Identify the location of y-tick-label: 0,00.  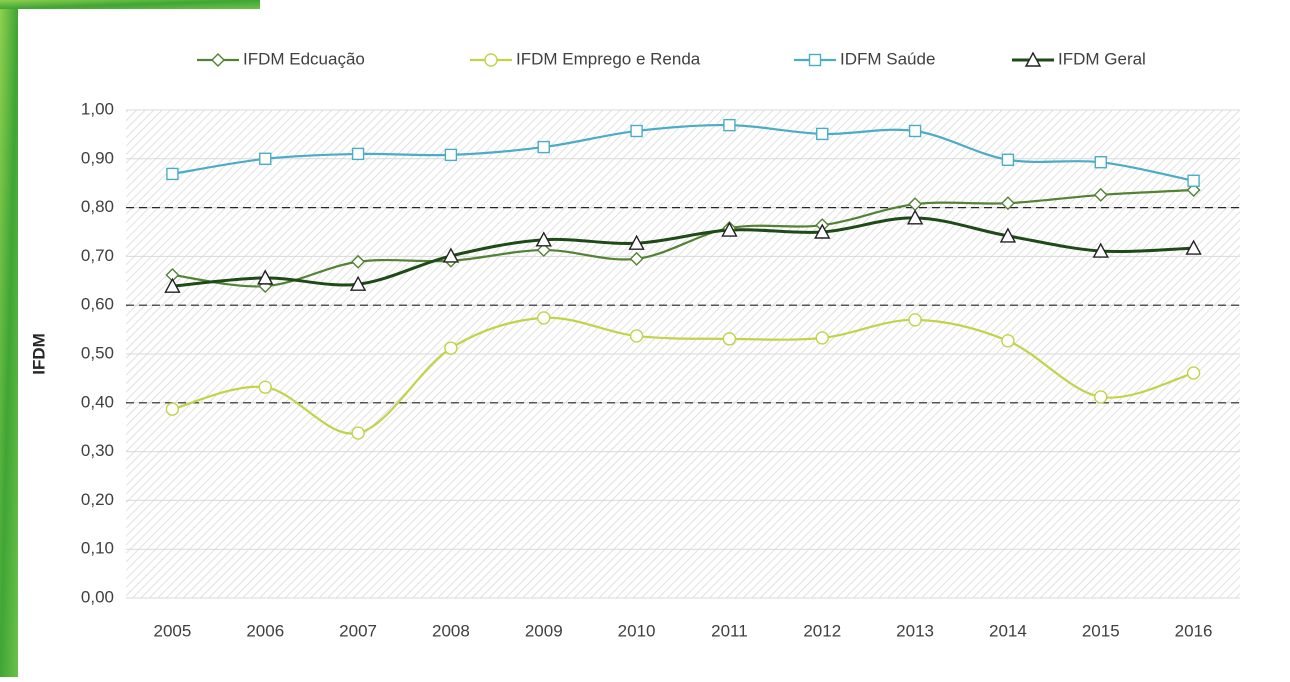
(97, 596).